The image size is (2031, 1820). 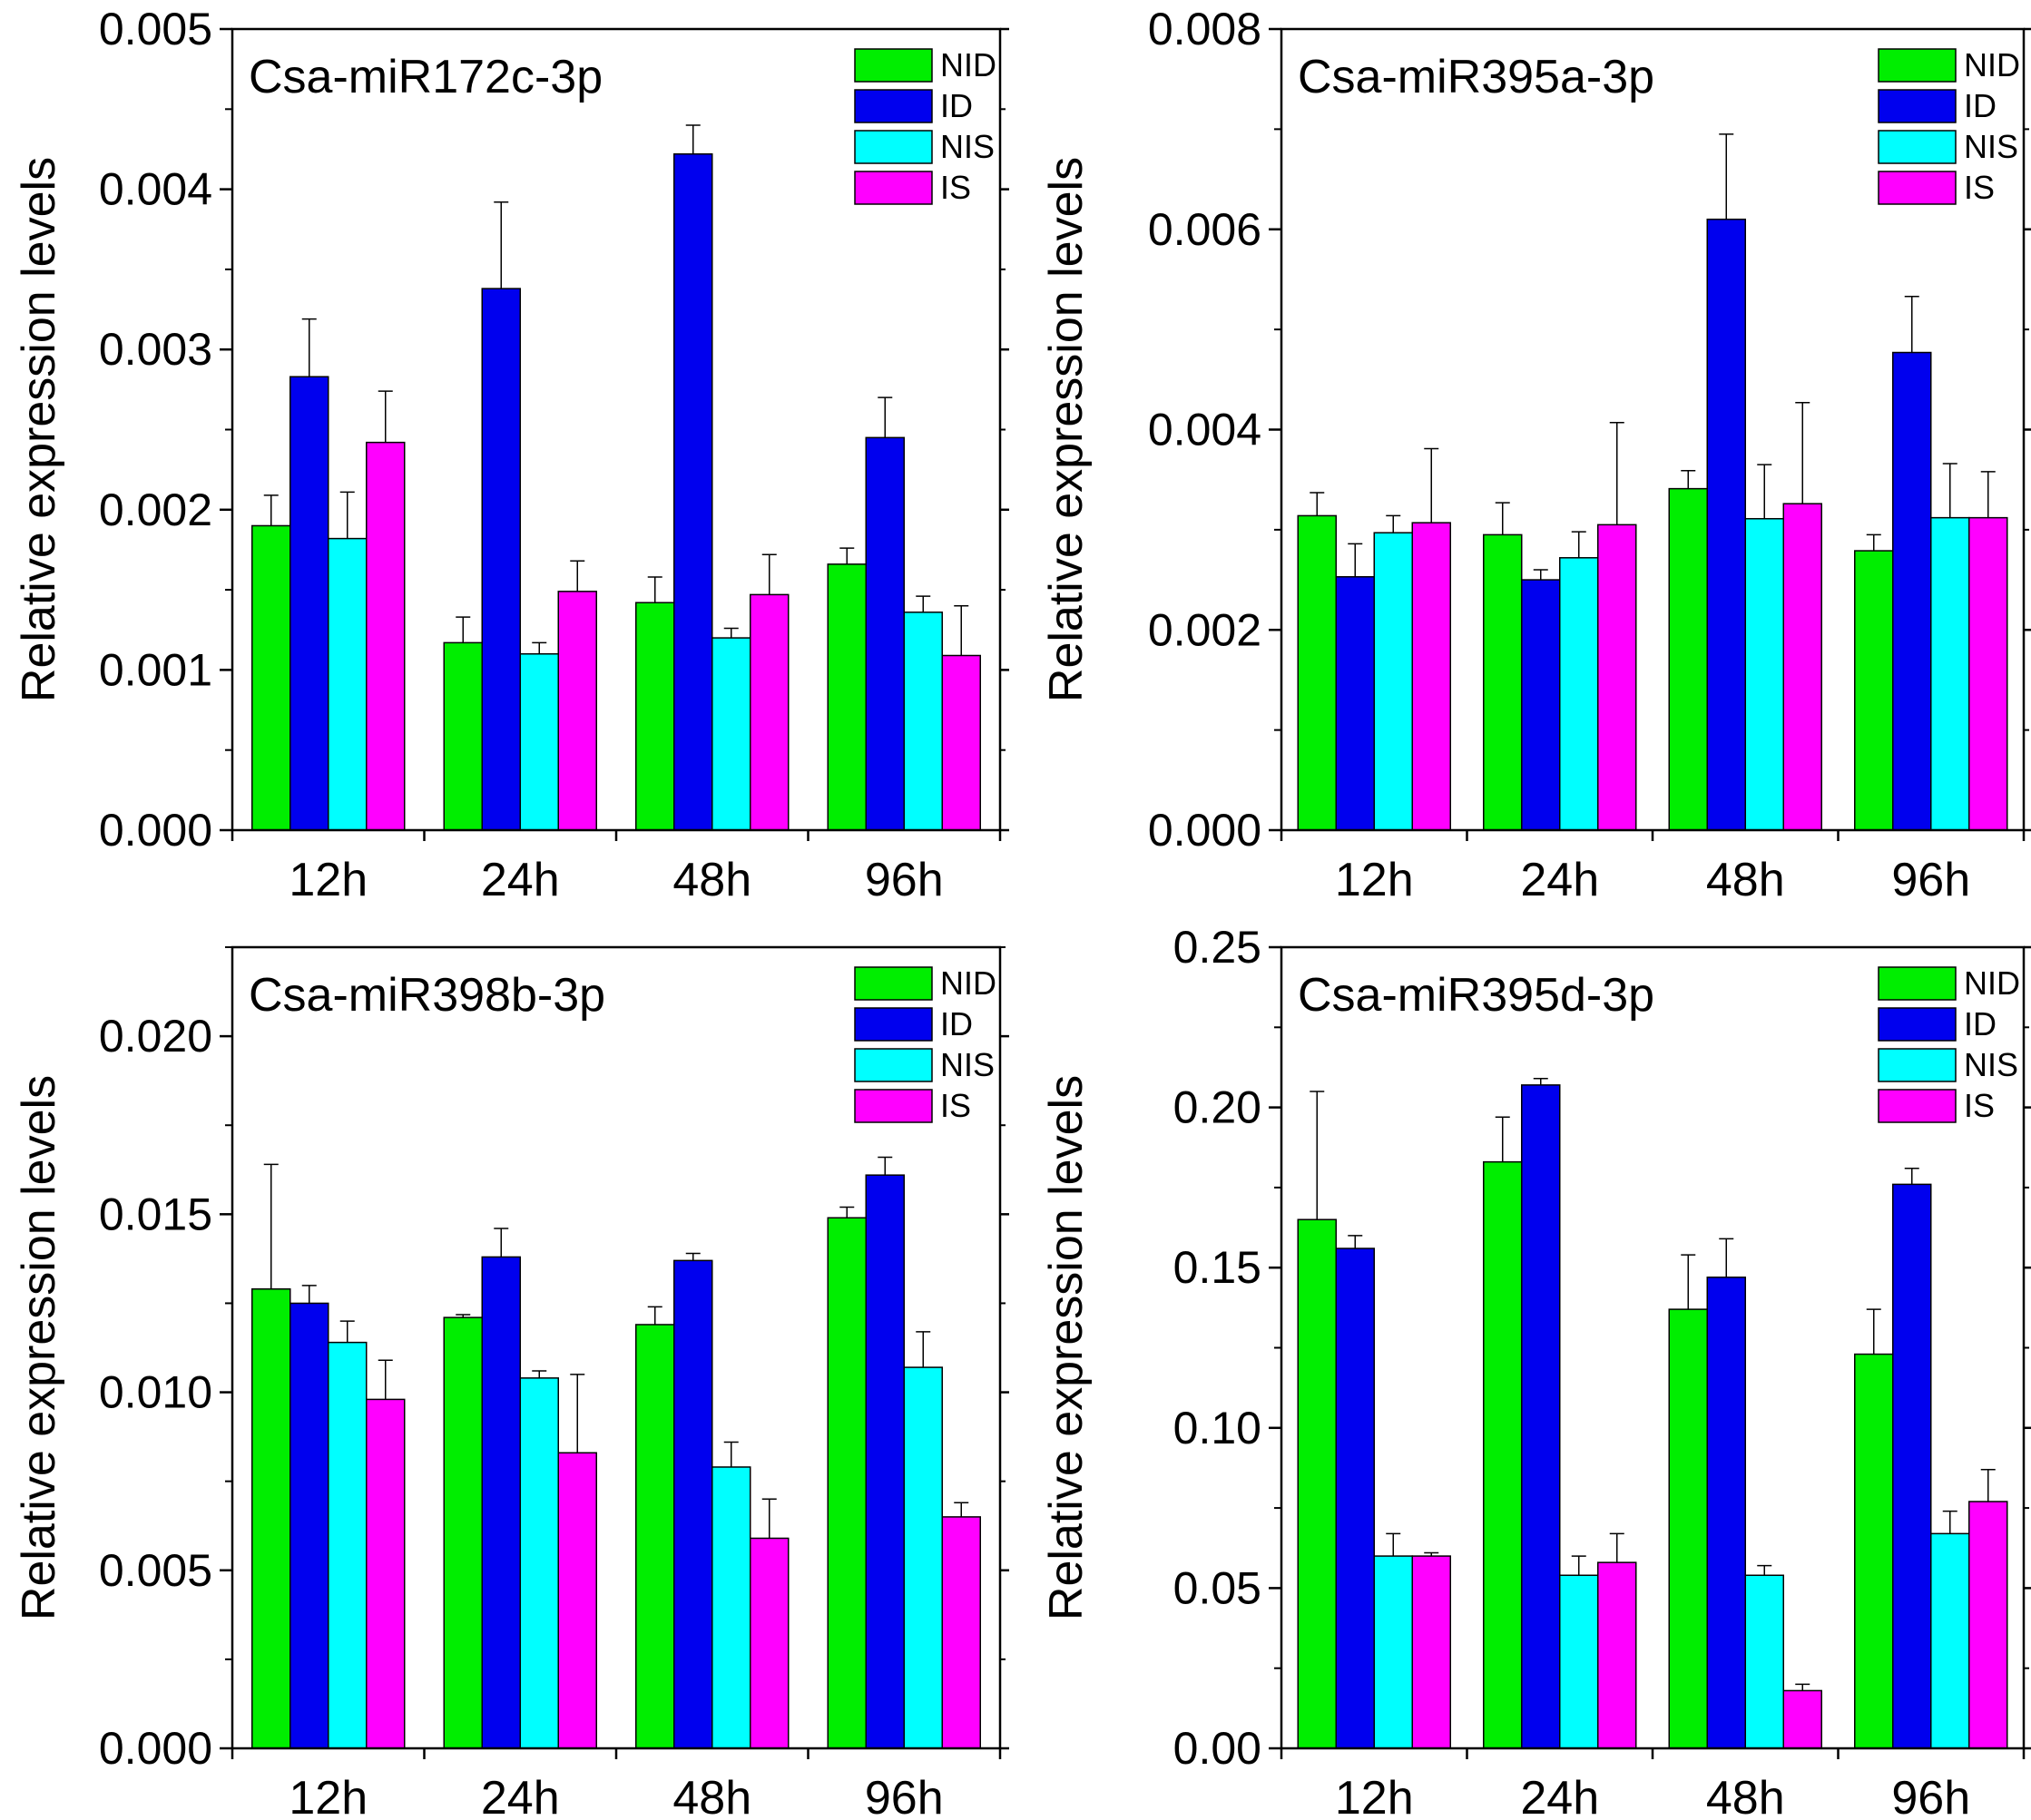 What do you see at coordinates (155, 1571) in the screenshot?
I see `y-tick-label: 0.005` at bounding box center [155, 1571].